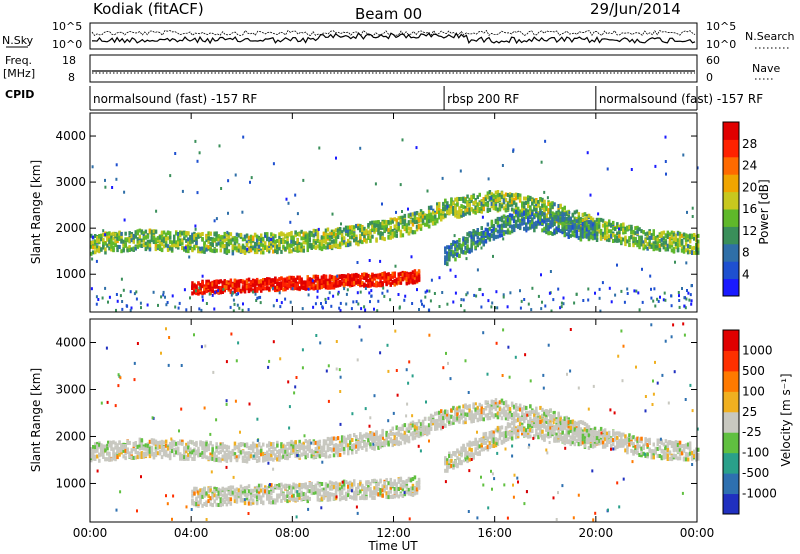  What do you see at coordinates (713, 60) in the screenshot?
I see `nave-tick-high: 60` at bounding box center [713, 60].